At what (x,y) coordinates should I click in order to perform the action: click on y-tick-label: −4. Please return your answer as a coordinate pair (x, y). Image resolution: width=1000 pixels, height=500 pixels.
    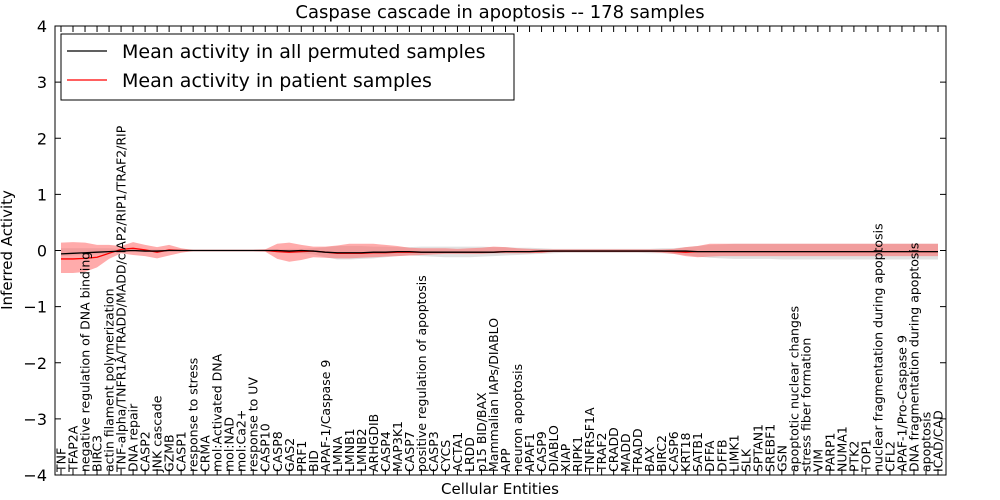
    Looking at the image, I should click on (35, 475).